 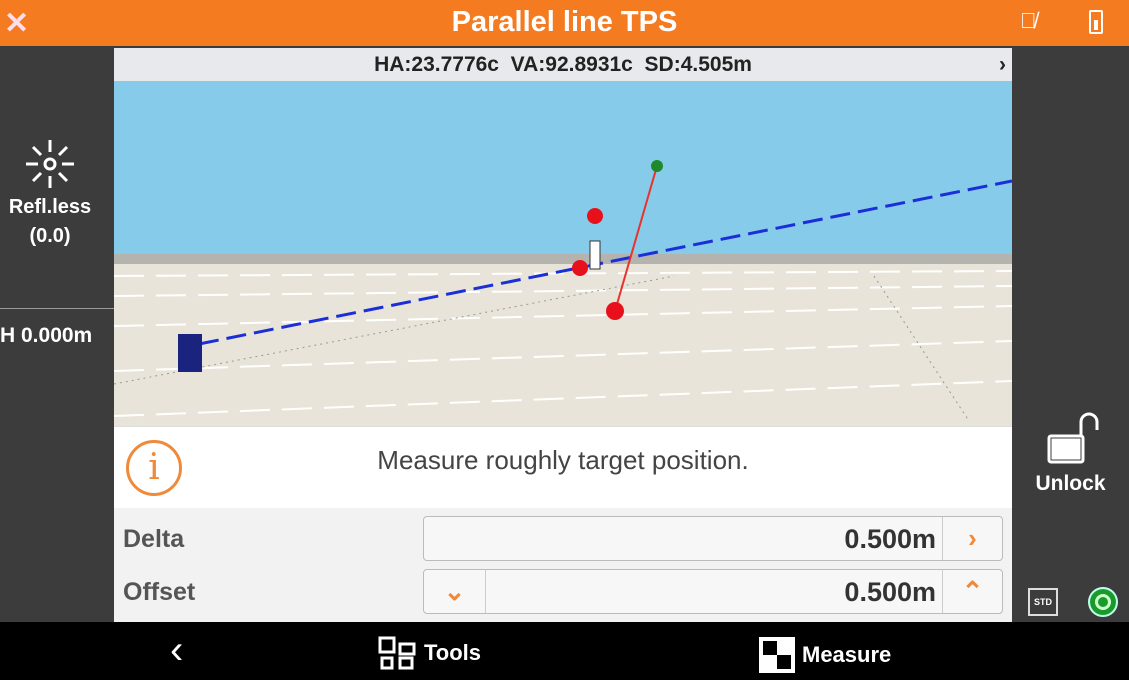 I want to click on back-button: ‹, so click(x=177, y=650).